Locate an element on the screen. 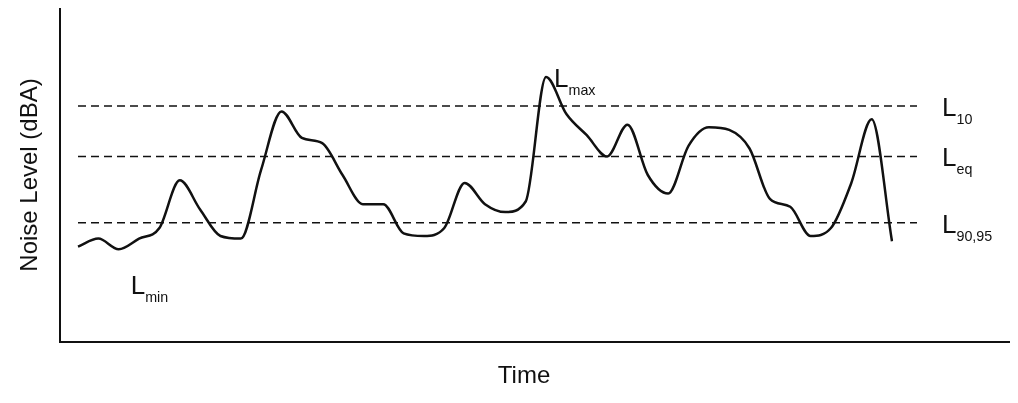  x-axis-title: Time is located at coordinates (524, 374).